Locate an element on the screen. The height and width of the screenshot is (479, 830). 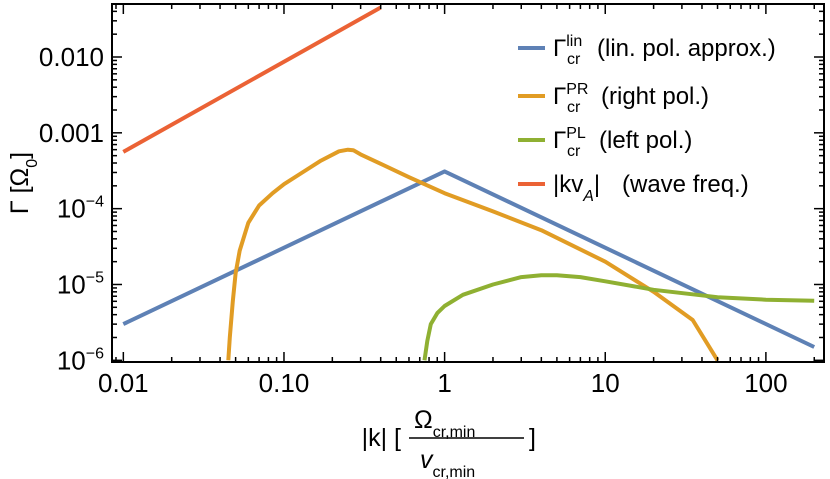
y-axis-label-main: Γ [Ω is located at coordinates (20, 191).